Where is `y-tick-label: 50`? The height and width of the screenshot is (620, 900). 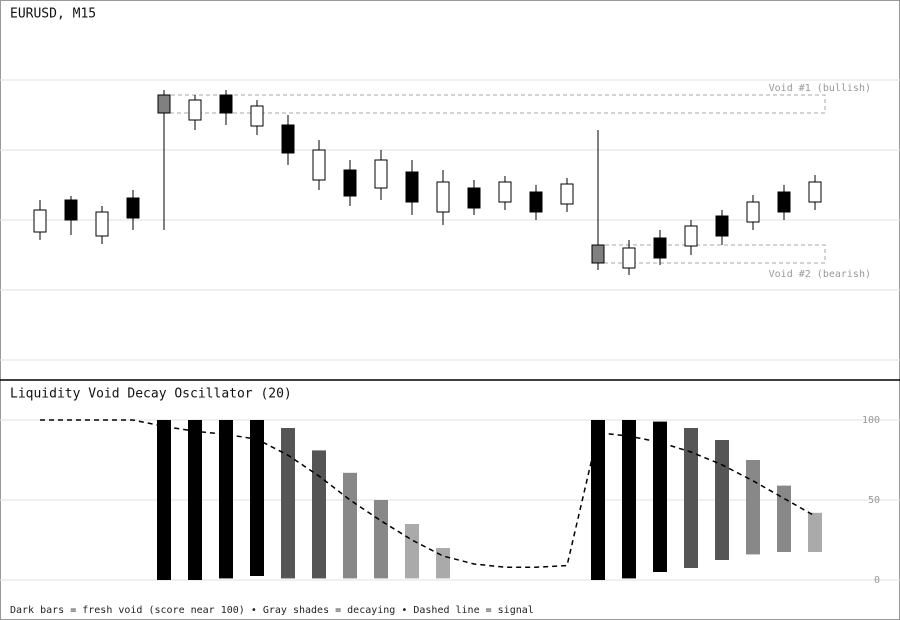
y-tick-label: 50 is located at coordinates (874, 500).